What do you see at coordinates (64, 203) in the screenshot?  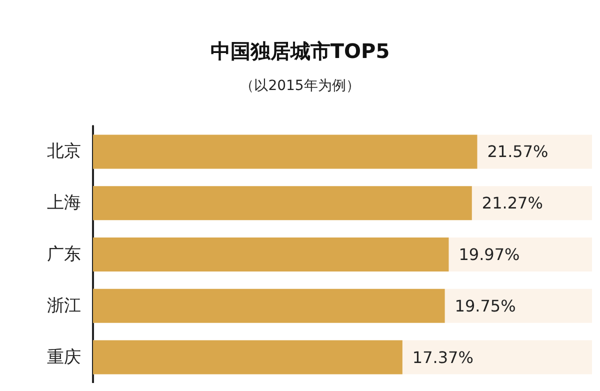 I see `y-tick-label: 上海` at bounding box center [64, 203].